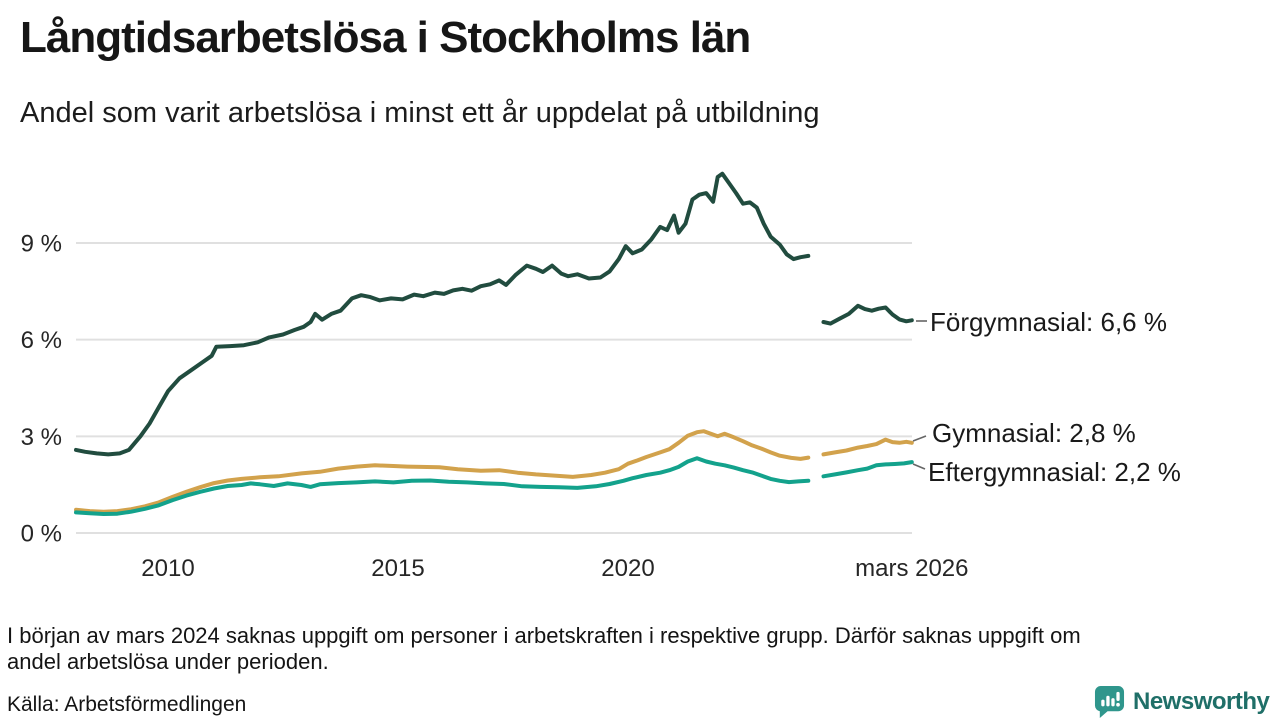 This screenshot has height=720, width=1280. What do you see at coordinates (1109, 702) in the screenshot?
I see `newsworthy-logo-icon` at bounding box center [1109, 702].